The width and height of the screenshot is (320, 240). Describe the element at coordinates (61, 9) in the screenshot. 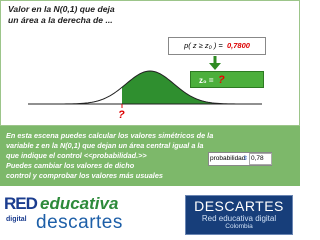

I see `header-line: Valor en la N(0,1) que deja` at that location.